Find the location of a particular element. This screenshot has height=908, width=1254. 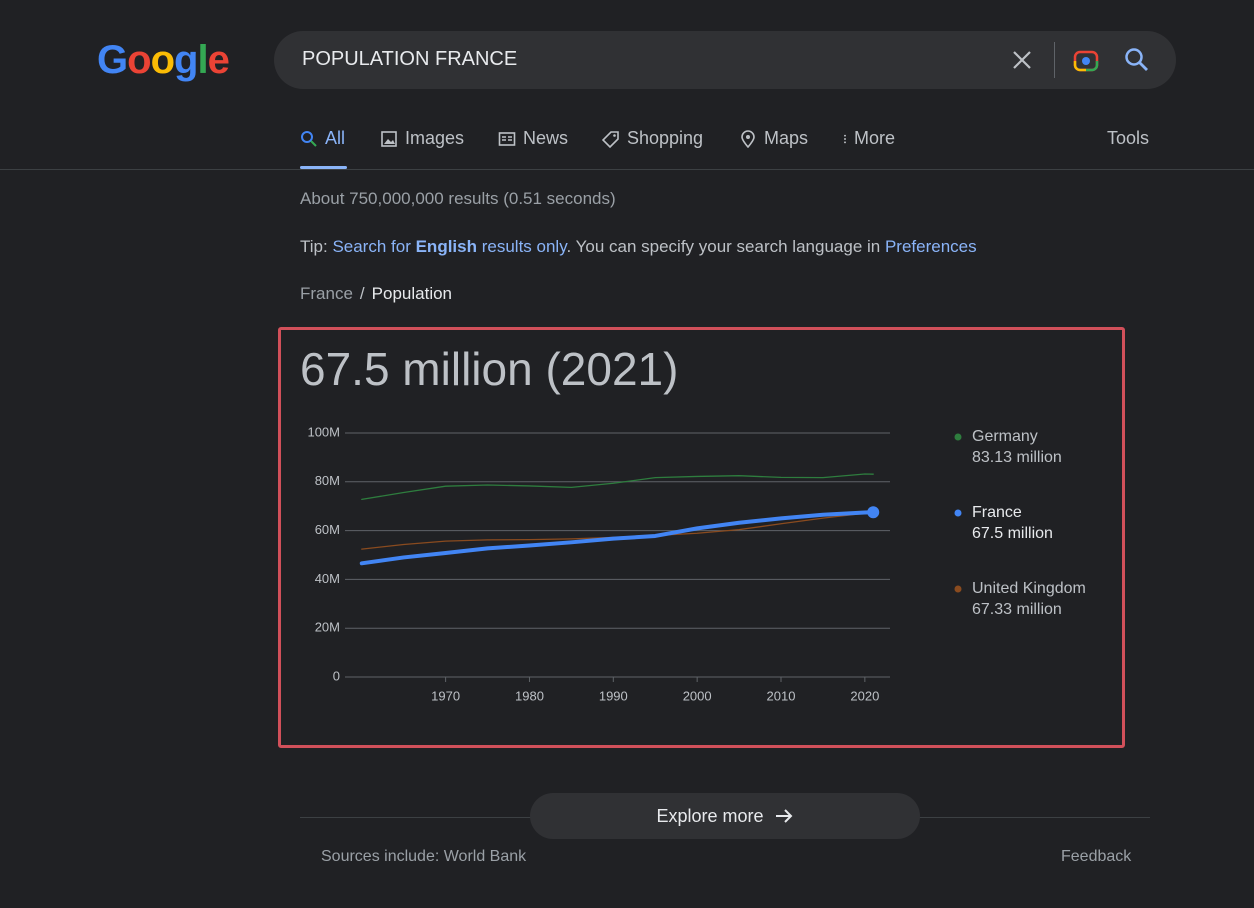

y-tick-label: 0 is located at coordinates (336, 675).